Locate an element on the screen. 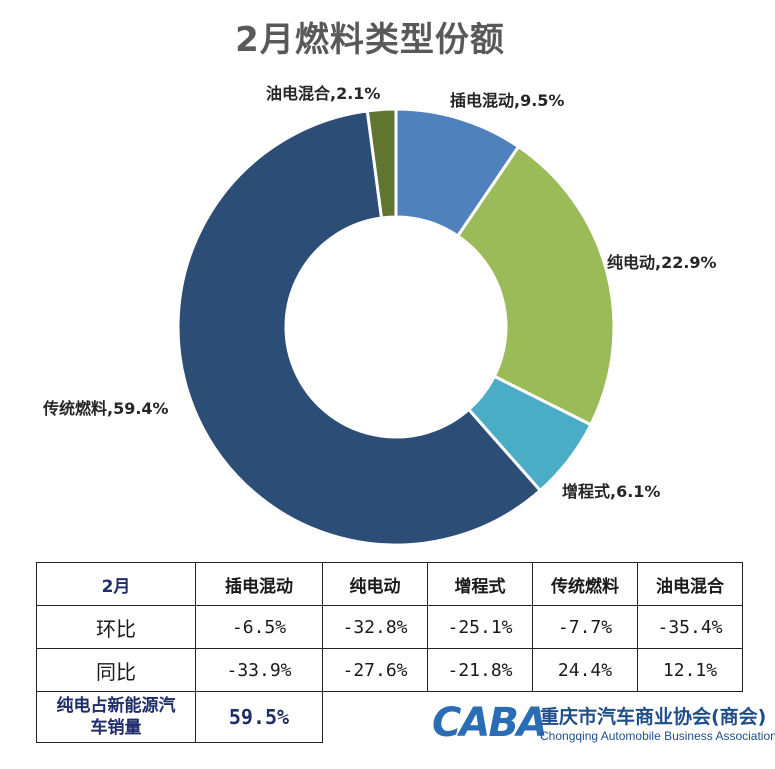 Image resolution: width=775 pixels, height=769 pixels. table-header-row: 2月 插电混动 纯电动 增程式 传统燃料 油电混合 is located at coordinates (389, 584).